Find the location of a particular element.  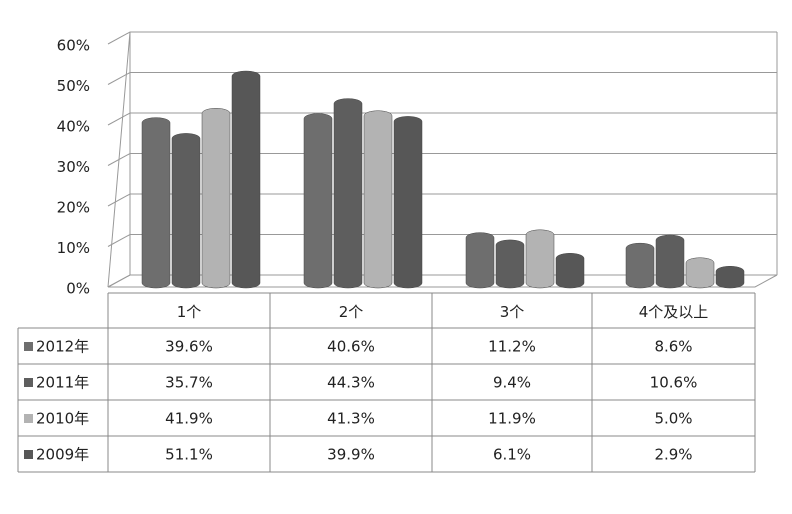

value-label: 44.3% is located at coordinates (351, 383).